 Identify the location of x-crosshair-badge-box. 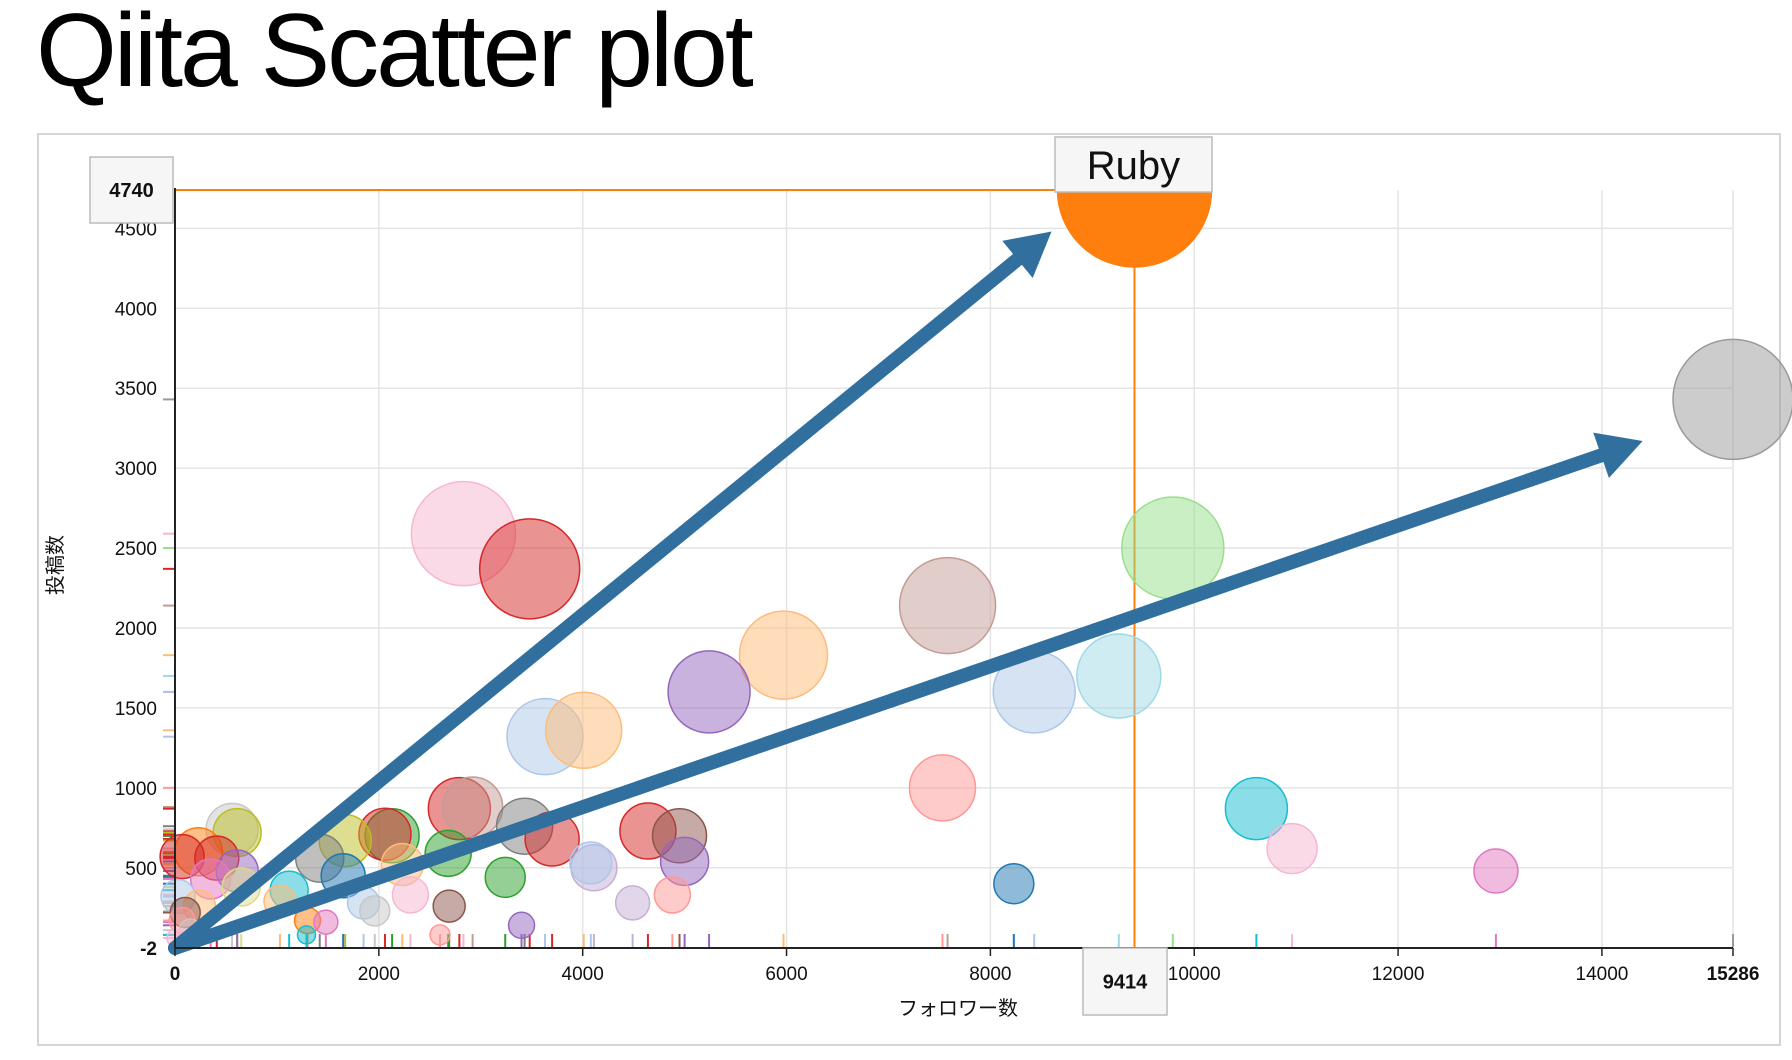
(1125, 981).